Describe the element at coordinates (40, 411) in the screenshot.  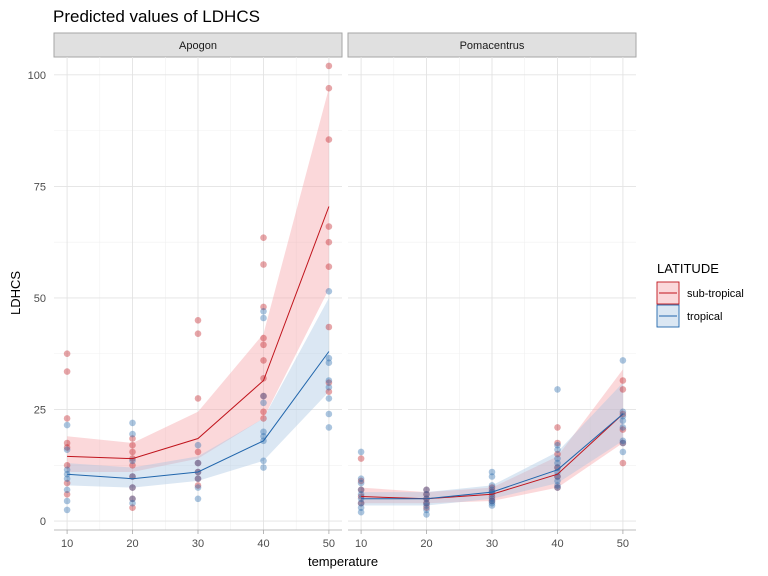
I see `y-tick-label: 25` at that location.